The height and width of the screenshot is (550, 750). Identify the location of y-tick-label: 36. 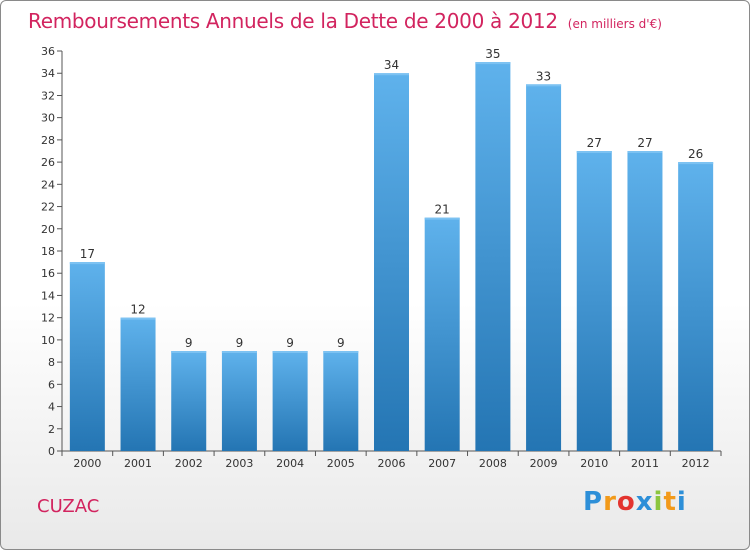
(48, 51).